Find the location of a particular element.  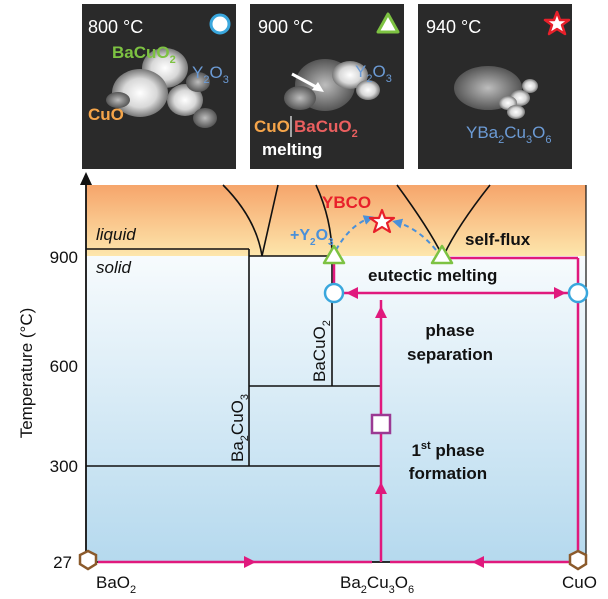

eutectic-melting-label: eutectic melting is located at coordinates (432, 275).